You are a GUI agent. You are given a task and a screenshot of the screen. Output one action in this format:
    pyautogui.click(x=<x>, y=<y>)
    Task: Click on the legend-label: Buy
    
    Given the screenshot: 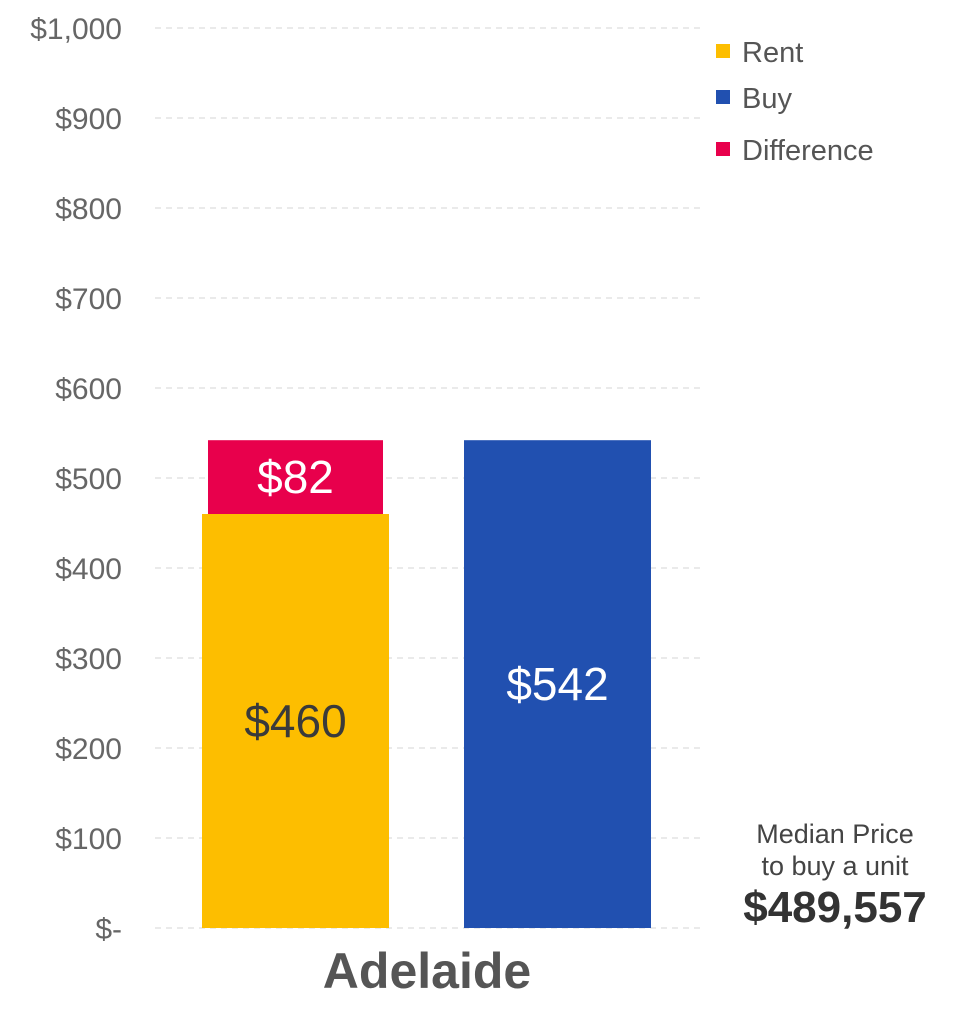 What is the action you would take?
    pyautogui.click(x=767, y=99)
    